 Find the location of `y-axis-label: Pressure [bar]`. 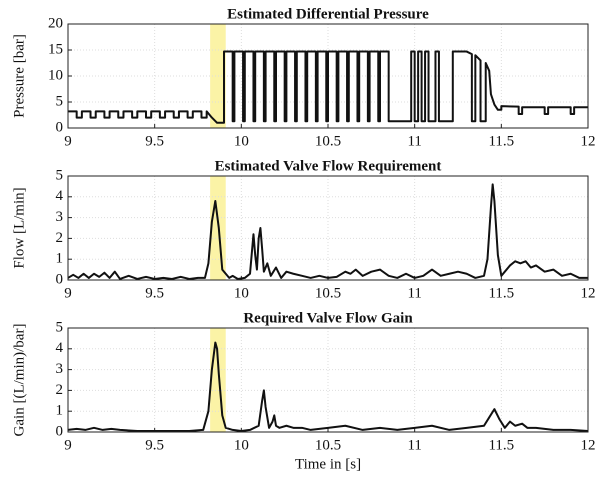

y-axis-label: Pressure [bar] is located at coordinates (19, 76).